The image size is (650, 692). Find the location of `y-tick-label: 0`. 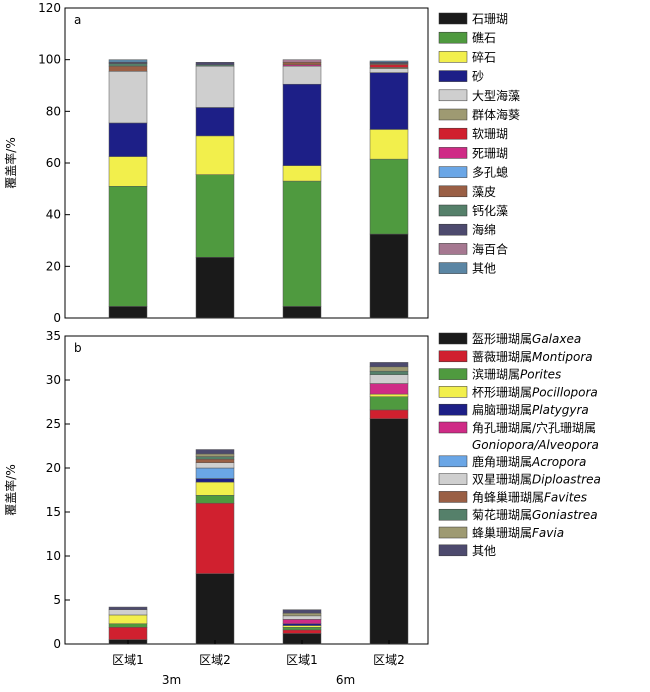

y-tick-label: 0 is located at coordinates (57, 318).